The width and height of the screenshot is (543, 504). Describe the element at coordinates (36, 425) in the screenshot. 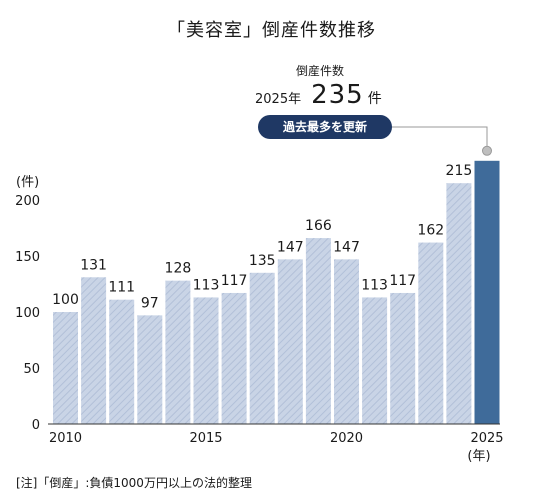

I see `y-tick-label: 0` at that location.